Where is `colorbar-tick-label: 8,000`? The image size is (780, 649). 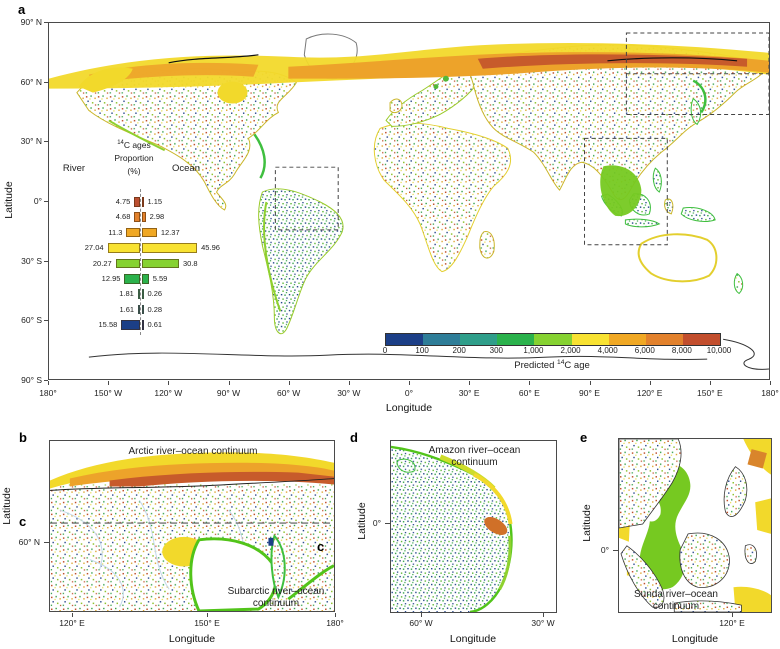
colorbar-tick-label: 8,000 is located at coordinates (681, 350).